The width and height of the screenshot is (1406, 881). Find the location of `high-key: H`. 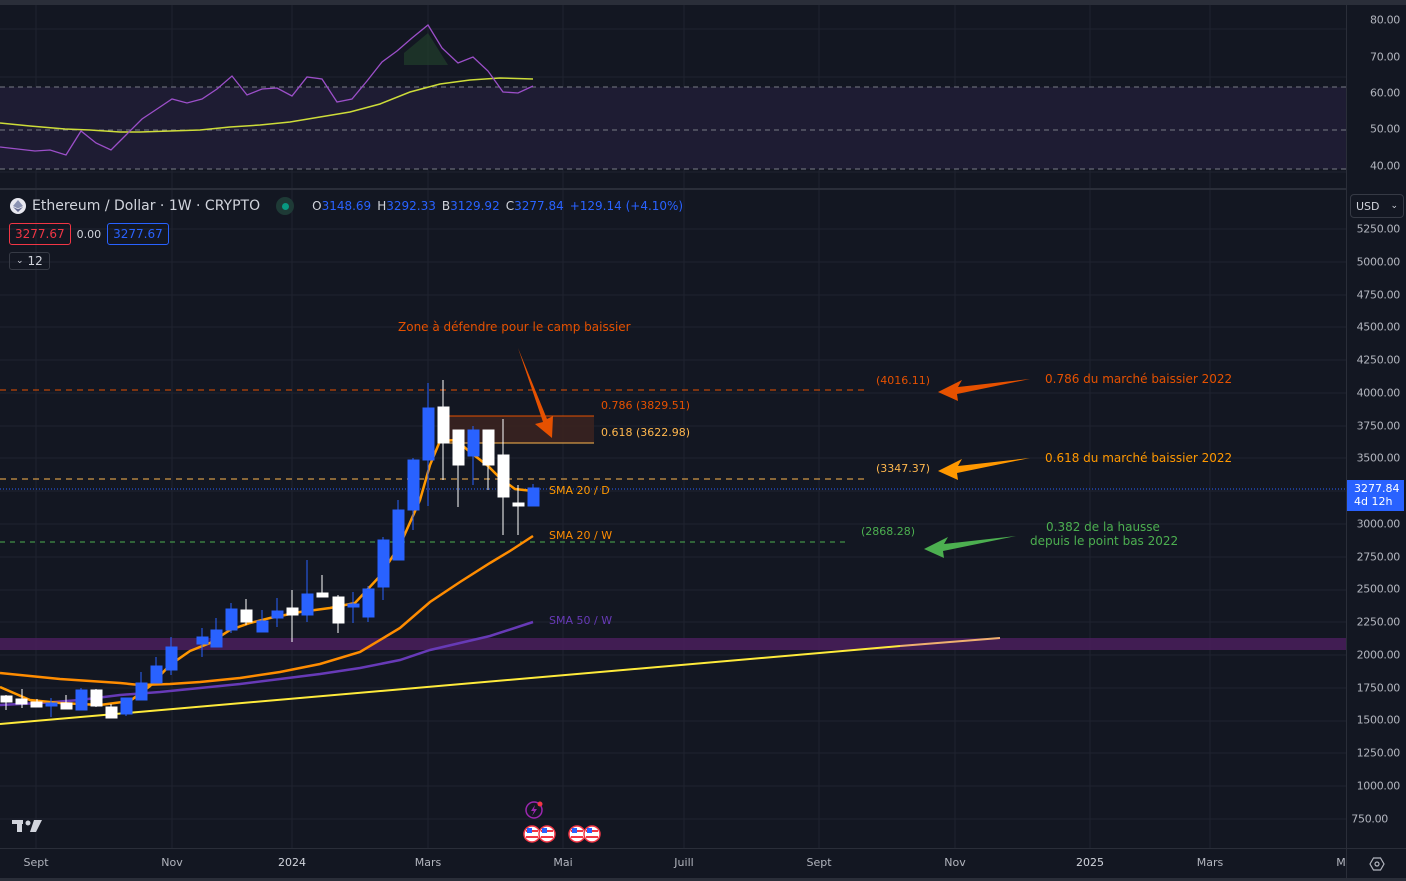

high-key: H is located at coordinates (382, 206).